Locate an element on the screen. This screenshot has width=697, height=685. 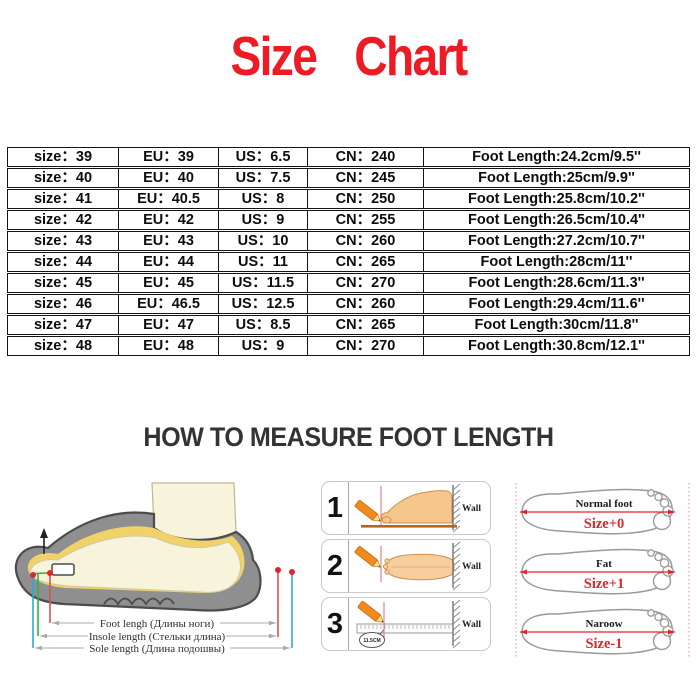
step-2-art: Wall is located at coordinates (419, 566).